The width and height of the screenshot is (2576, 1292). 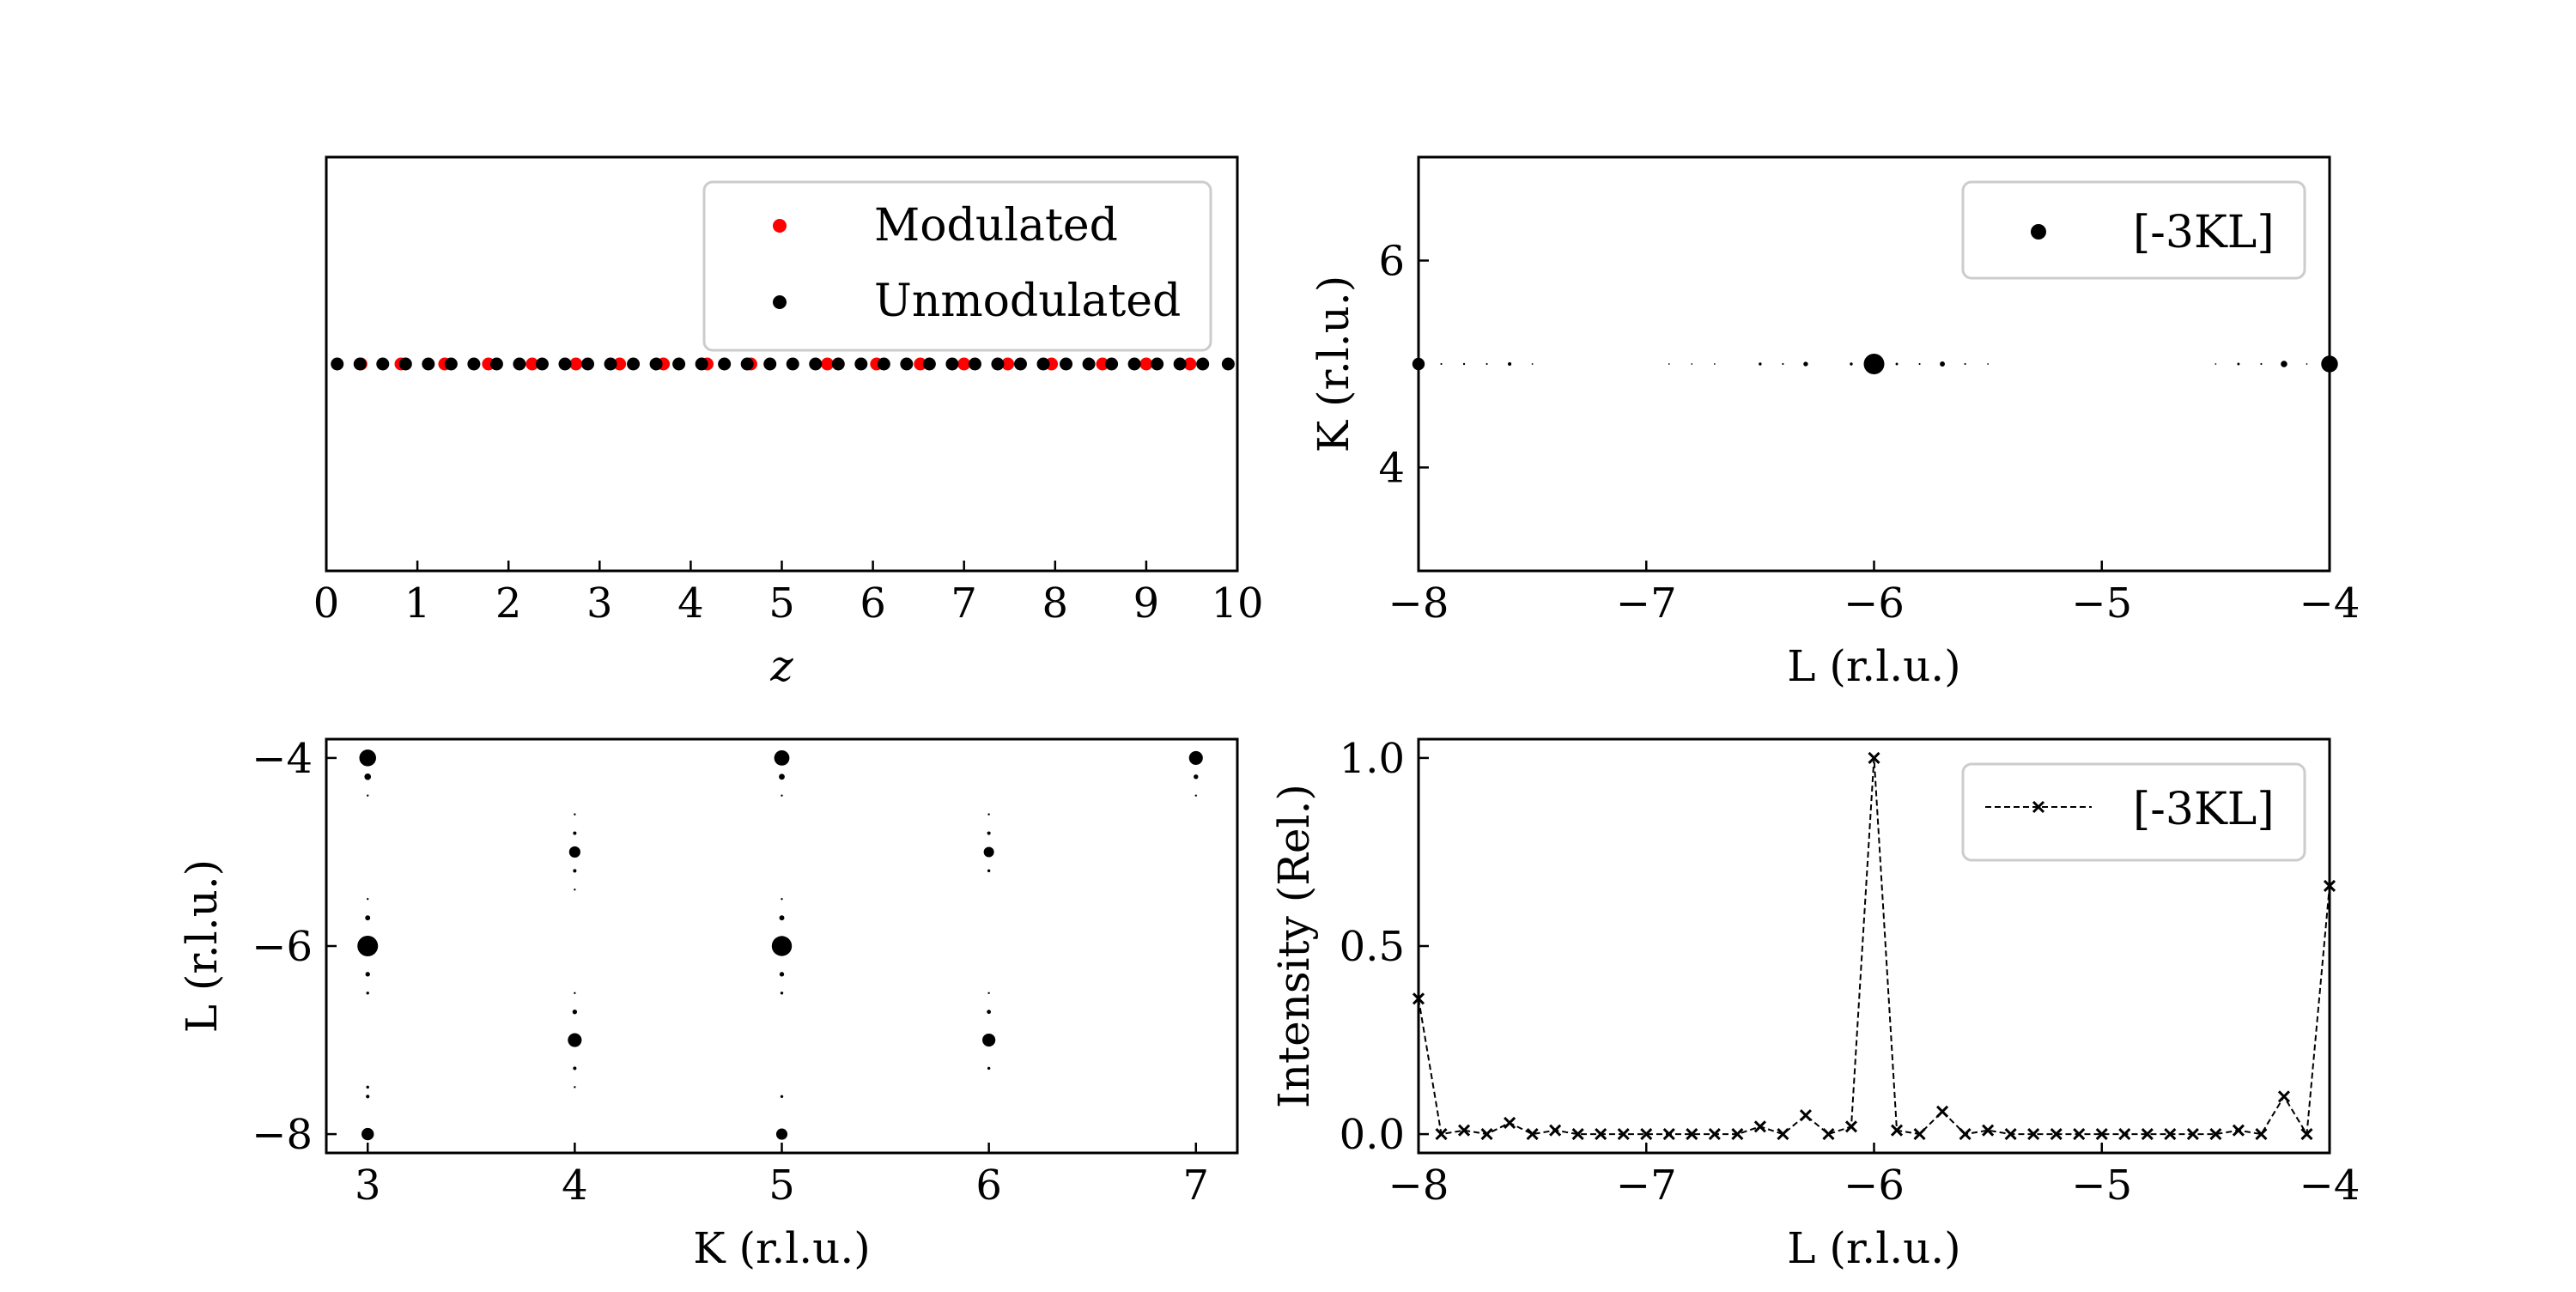 What do you see at coordinates (1646, 1186) in the screenshot?
I see `x-tick-label: −7` at bounding box center [1646, 1186].